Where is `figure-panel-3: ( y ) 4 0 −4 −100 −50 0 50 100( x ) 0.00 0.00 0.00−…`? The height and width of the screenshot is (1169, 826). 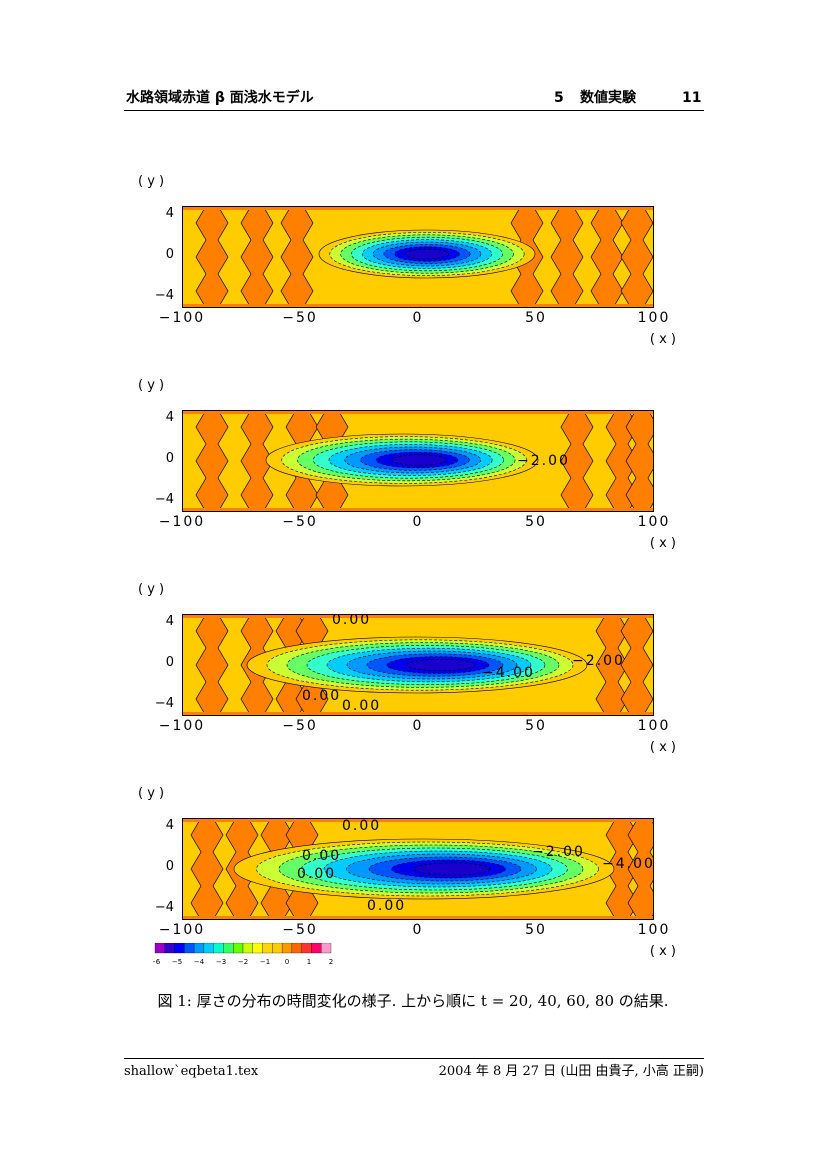
figure-panel-3: ( y ) 4 0 −4 −100 −50 0 50 100( x ) 0.00 0.00 0.00−… is located at coordinates (418, 677).